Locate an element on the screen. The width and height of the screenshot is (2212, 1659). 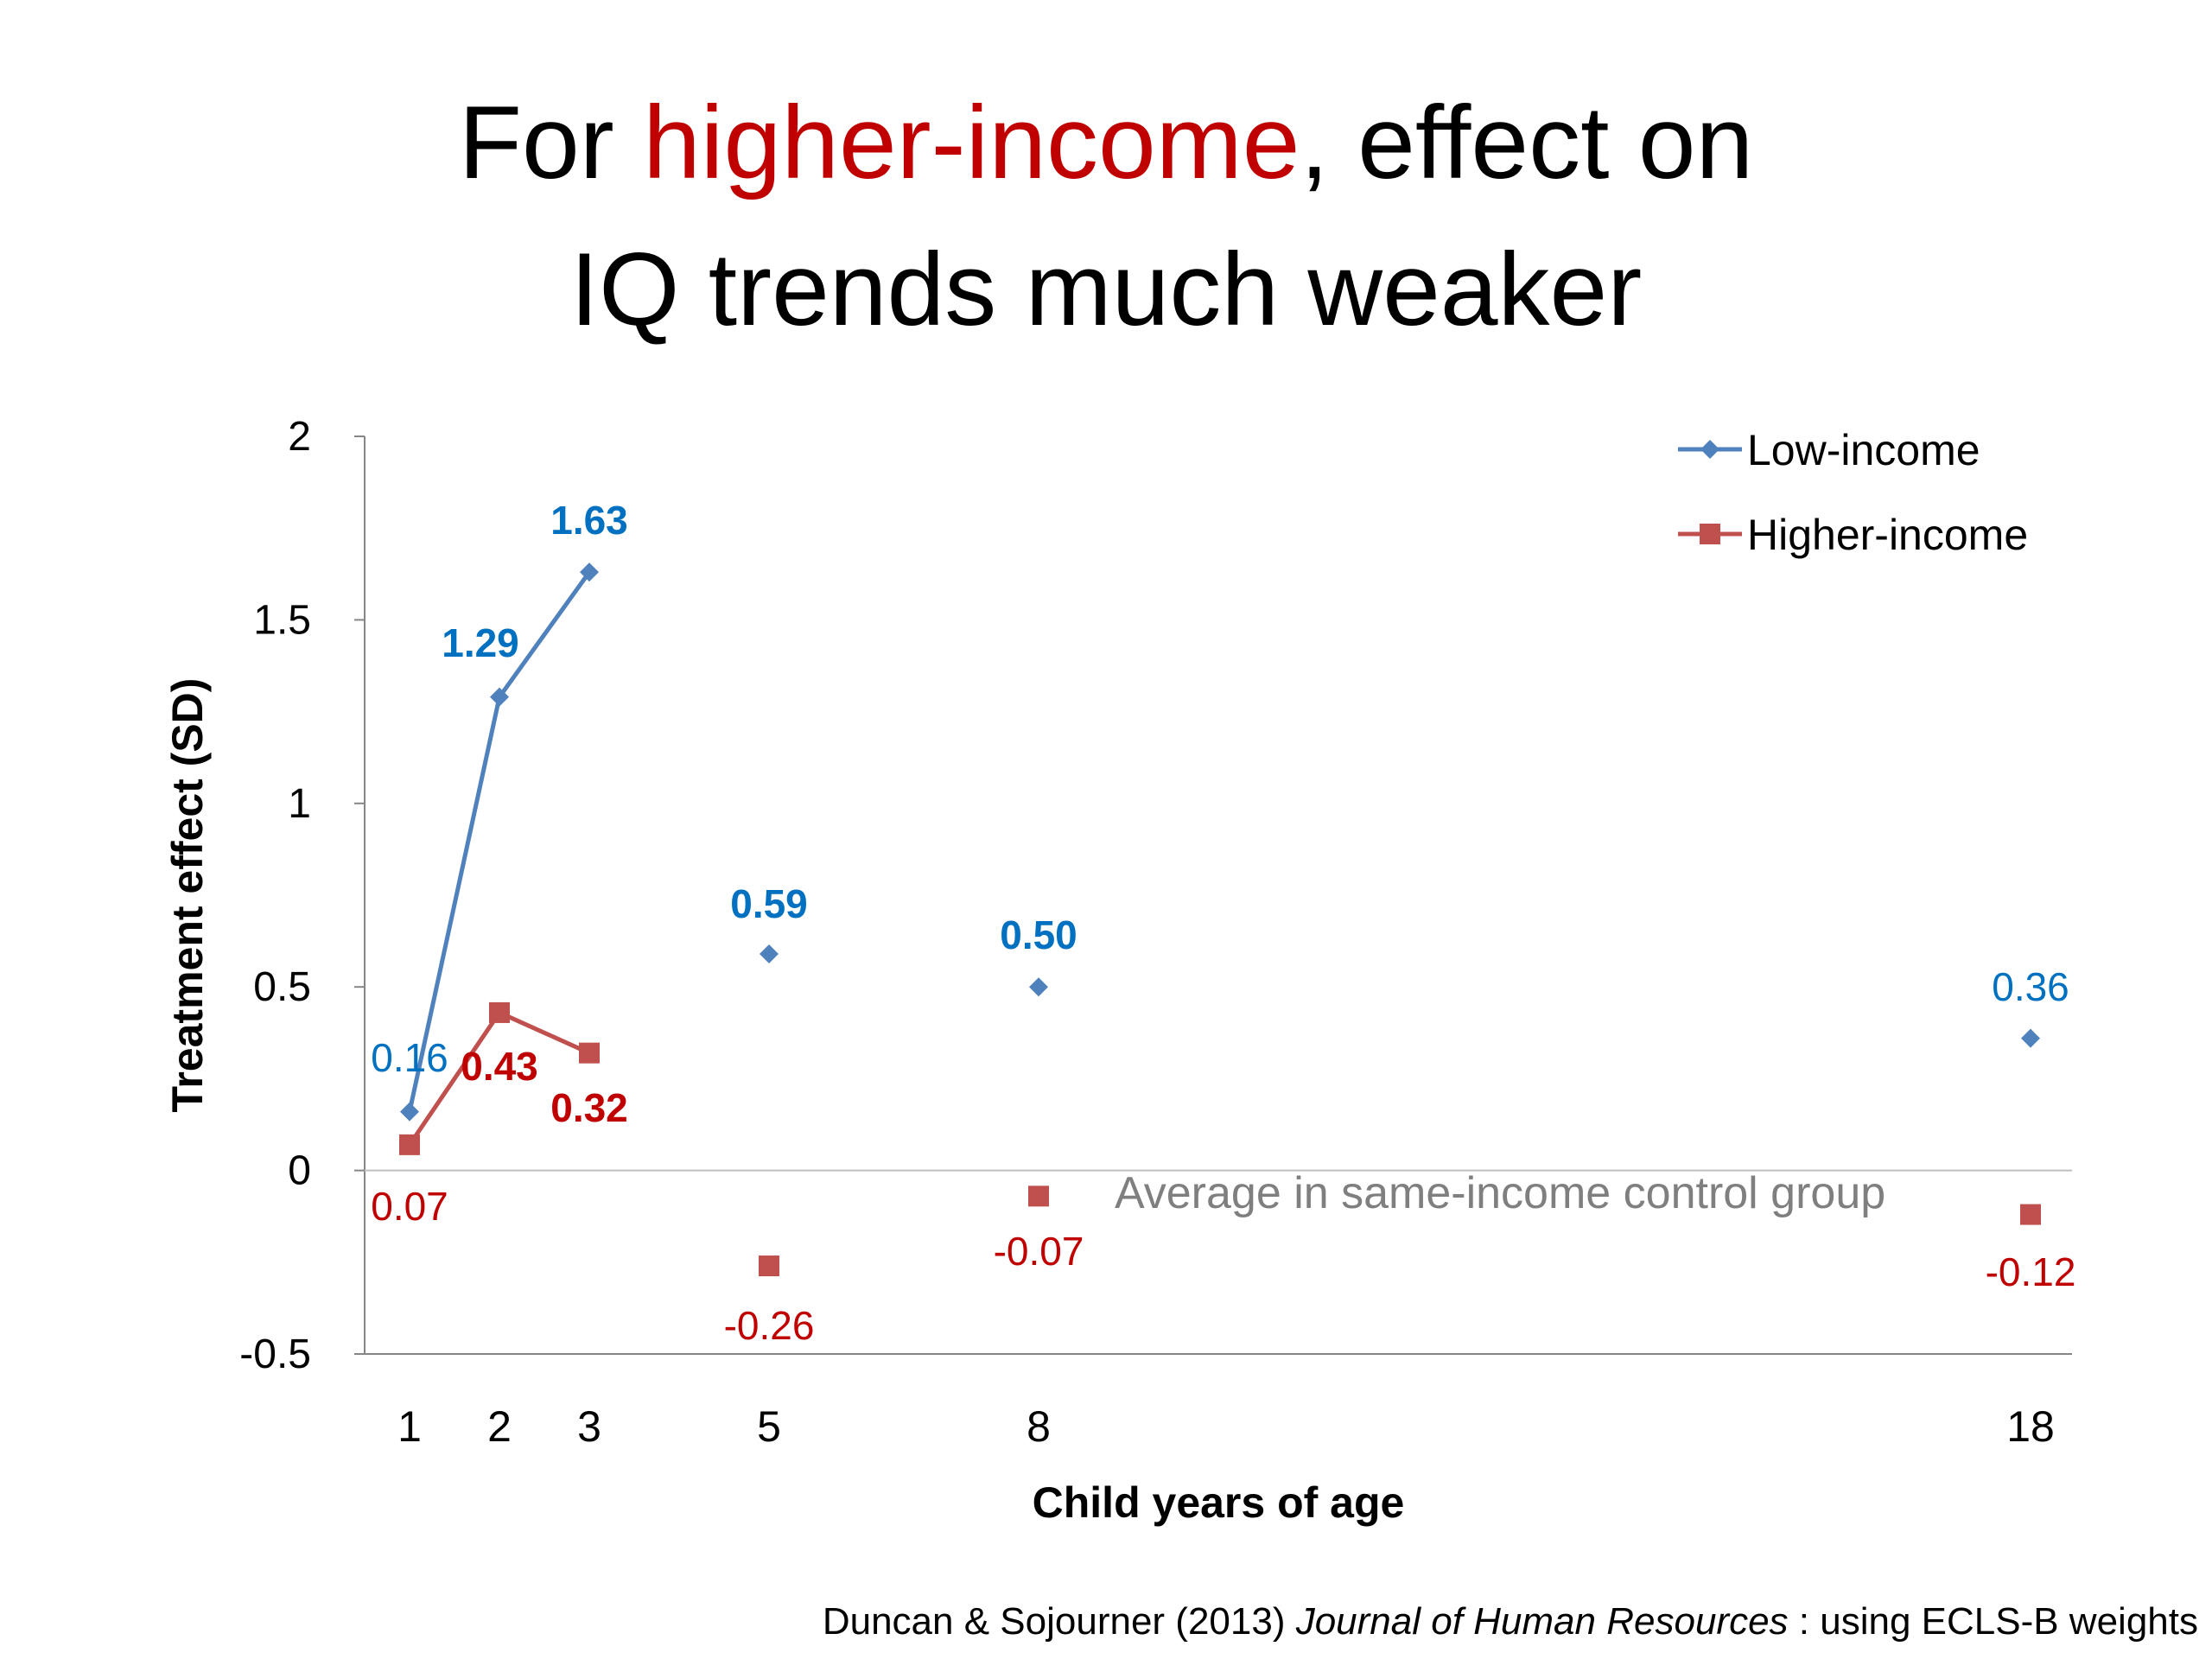
y-tick-label: 2 is located at coordinates (299, 437).